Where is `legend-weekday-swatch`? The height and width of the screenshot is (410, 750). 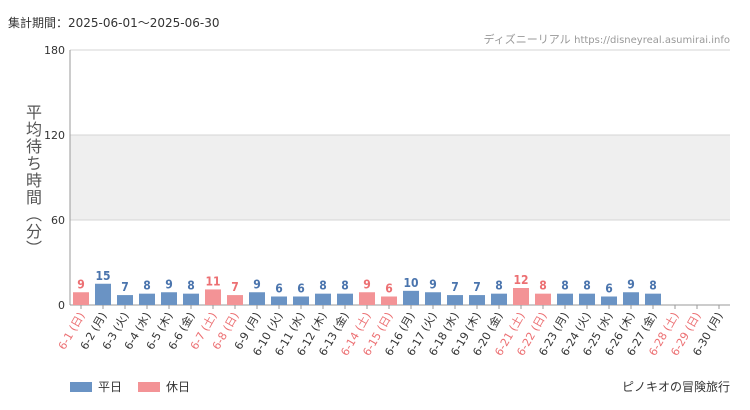 legend-weekday-swatch is located at coordinates (81, 386).